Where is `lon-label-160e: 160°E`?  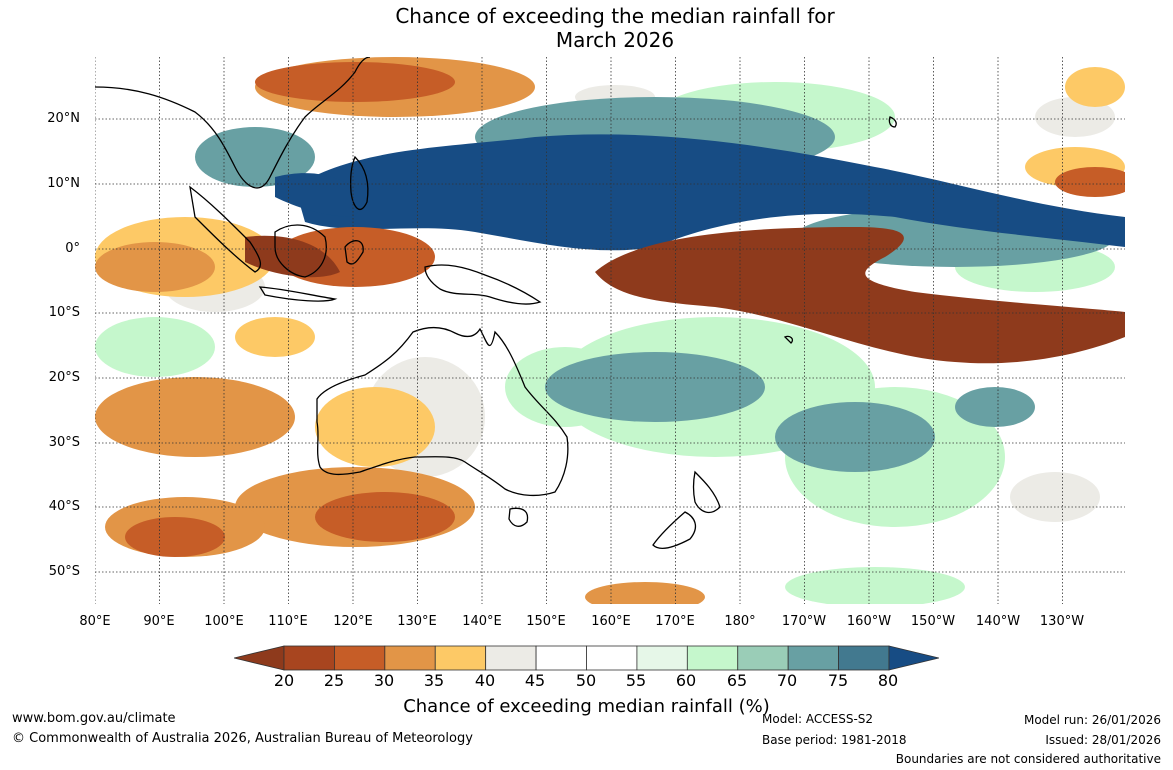
lon-label-160e: 160°E is located at coordinates (611, 621).